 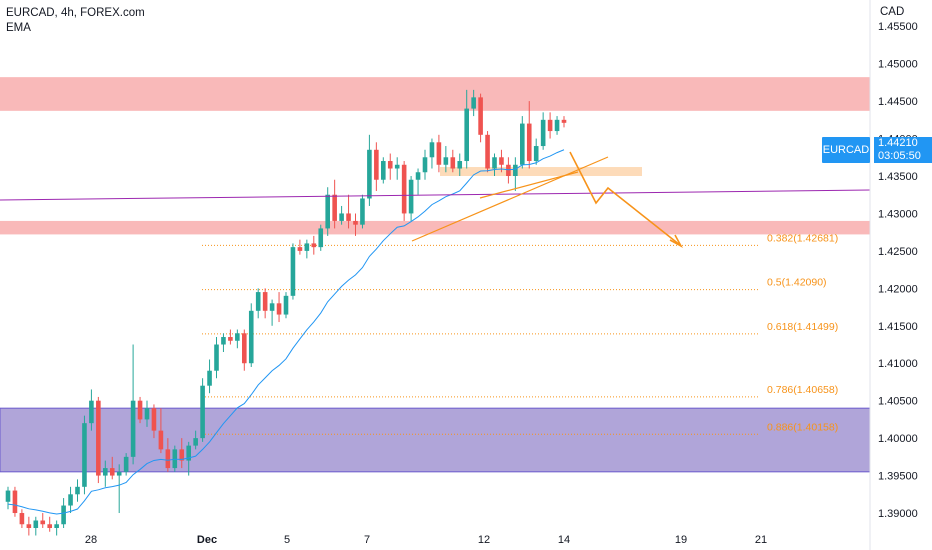 What do you see at coordinates (207, 540) in the screenshot?
I see `time-tick-label: Dec` at bounding box center [207, 540].